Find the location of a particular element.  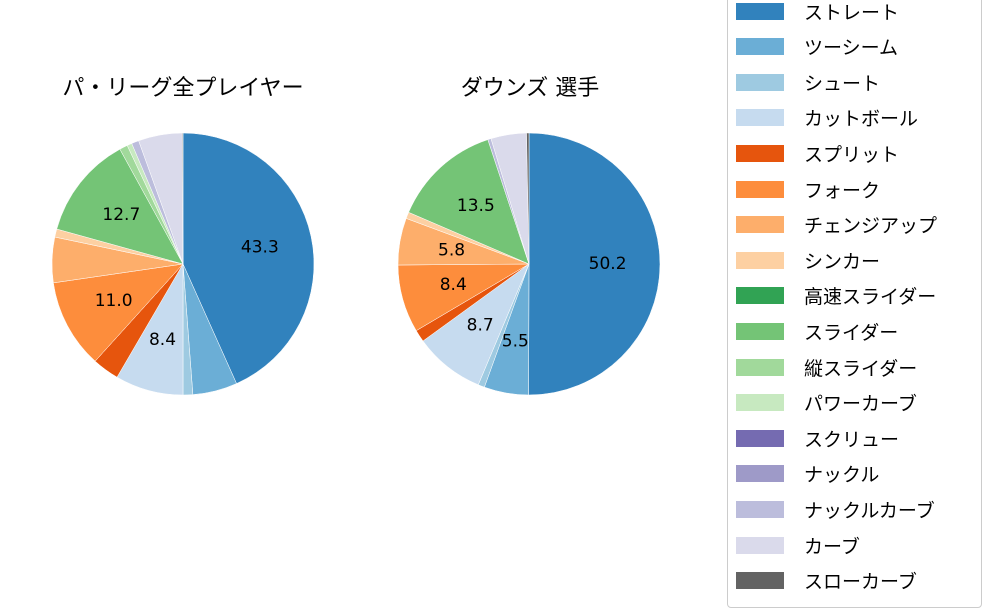

legend-label: シンカー is located at coordinates (842, 261).